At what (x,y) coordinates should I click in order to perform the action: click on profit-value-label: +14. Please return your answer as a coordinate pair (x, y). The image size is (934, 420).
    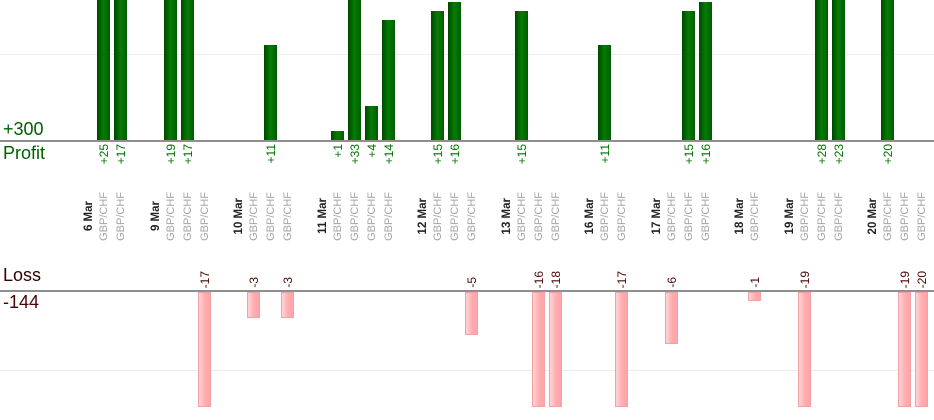
    Looking at the image, I should click on (388, 154).